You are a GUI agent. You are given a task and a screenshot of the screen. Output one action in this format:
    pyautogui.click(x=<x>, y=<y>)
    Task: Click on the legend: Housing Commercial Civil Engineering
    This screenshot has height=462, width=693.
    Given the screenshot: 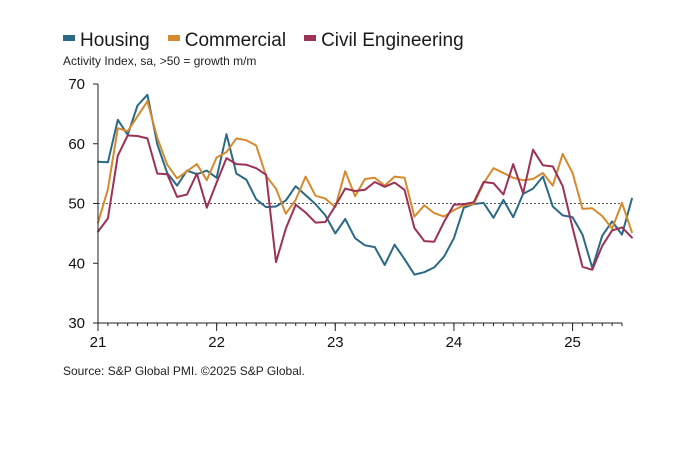 What is the action you would take?
    pyautogui.click(x=263, y=41)
    